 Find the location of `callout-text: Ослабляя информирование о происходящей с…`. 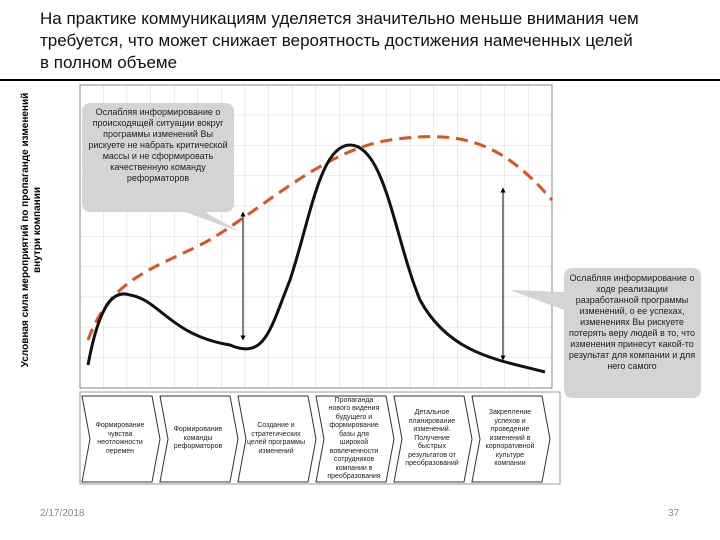

callout-text: Ослабляя информирование о происходящей с… is located at coordinates (158, 145).